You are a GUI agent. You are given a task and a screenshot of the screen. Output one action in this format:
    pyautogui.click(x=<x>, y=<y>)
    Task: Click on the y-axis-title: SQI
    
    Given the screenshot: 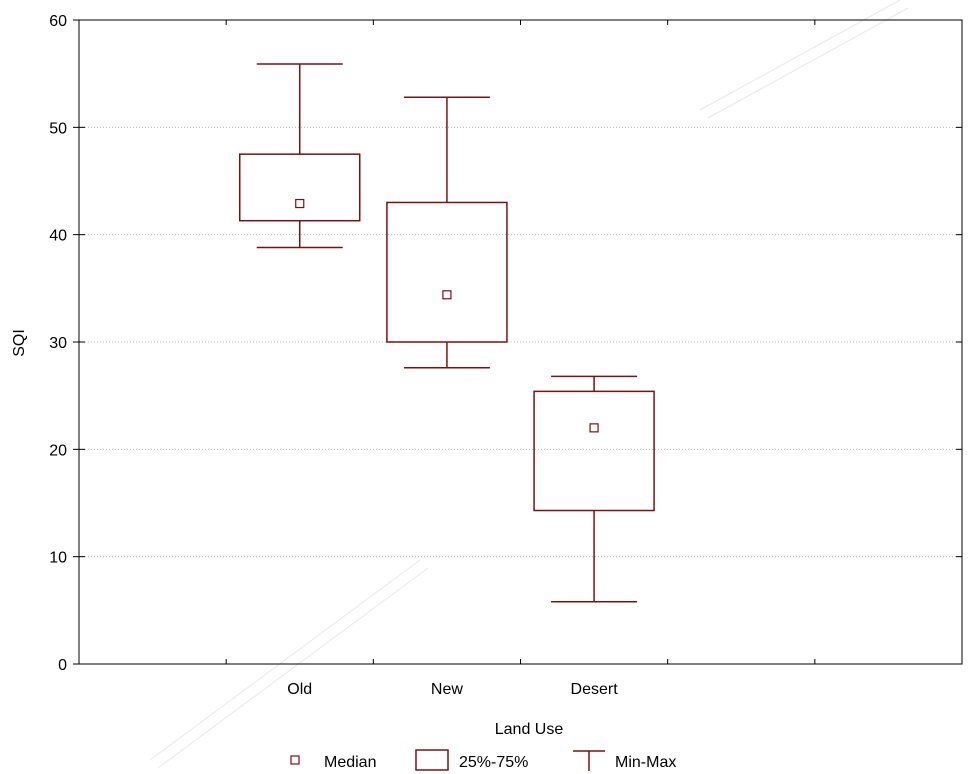 What is the action you would take?
    pyautogui.click(x=19, y=343)
    